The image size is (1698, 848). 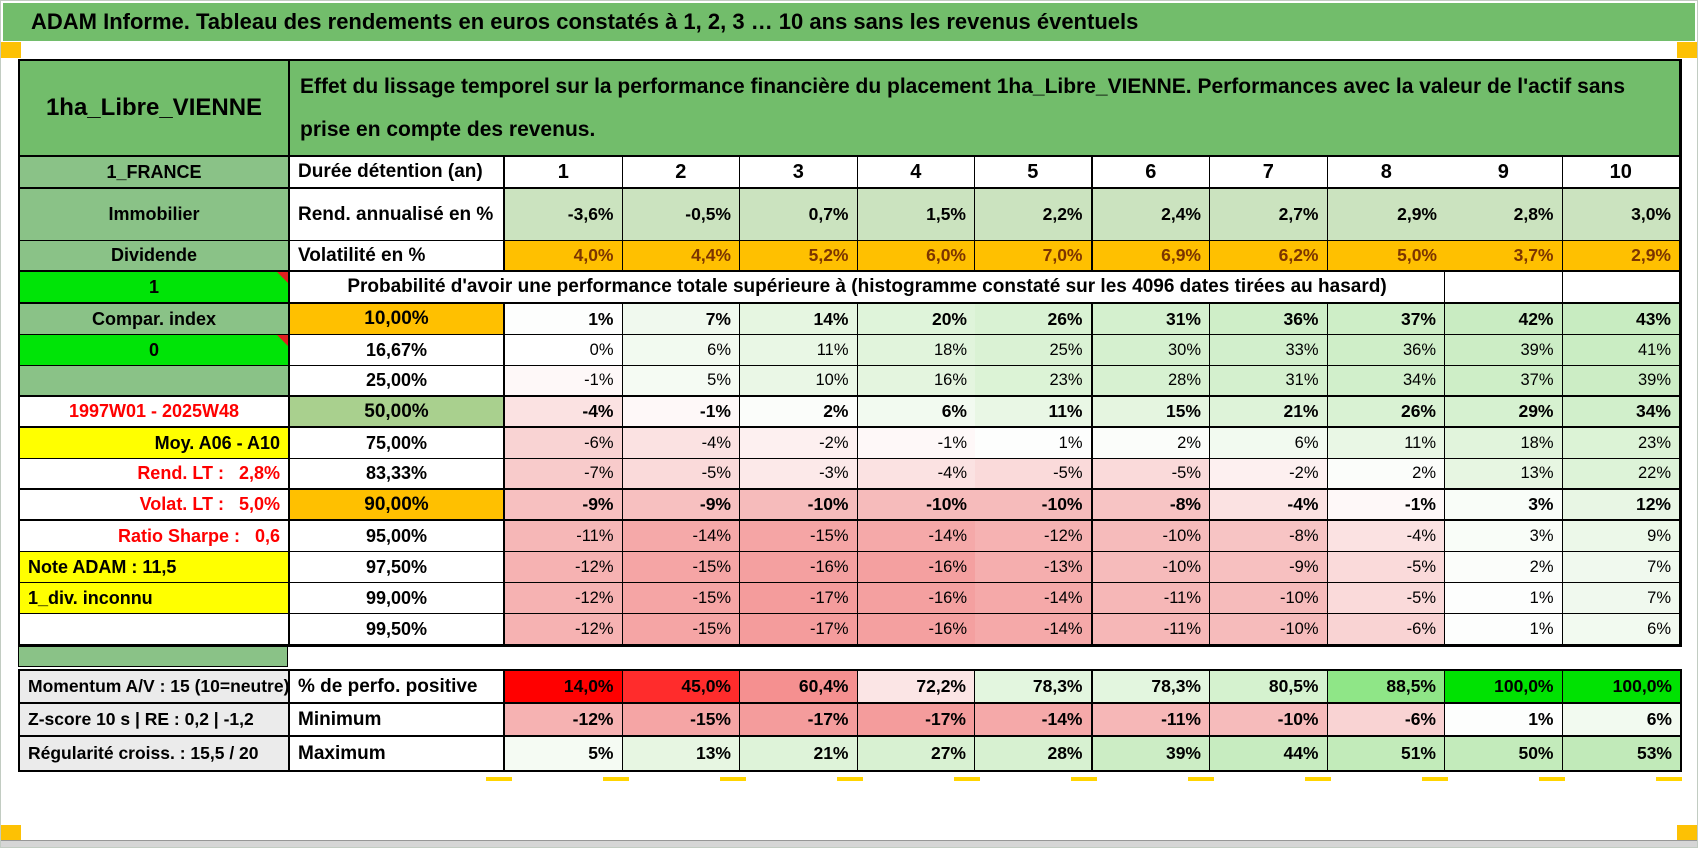 I want to click on separator-green-cell, so click(x=153, y=657).